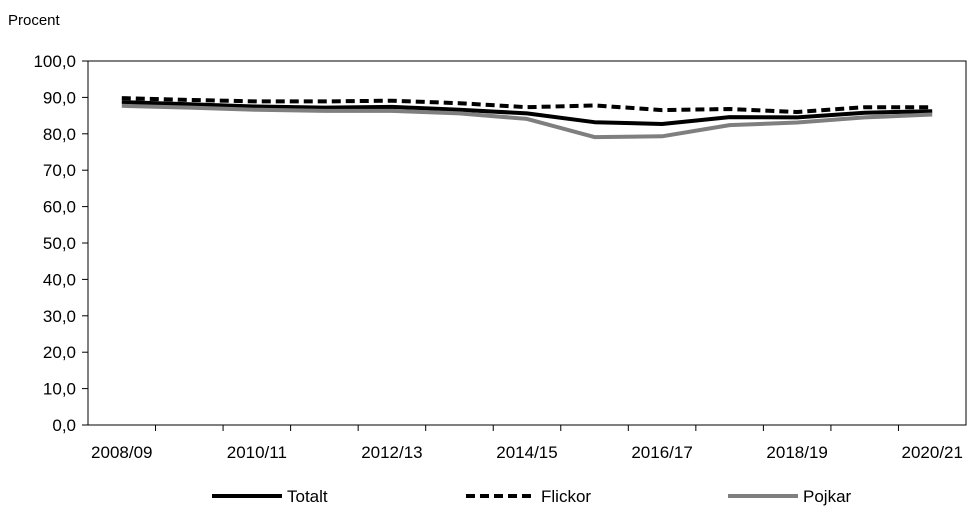 The image size is (976, 509). Describe the element at coordinates (34, 20) in the screenshot. I see `y-axis-unit-label: Procent` at that location.